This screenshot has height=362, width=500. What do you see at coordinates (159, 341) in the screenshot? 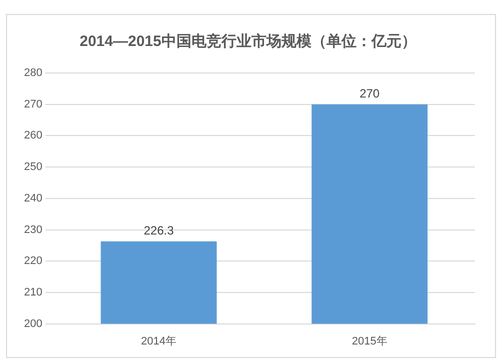
I see `x-tick-label: 2014年` at bounding box center [159, 341].